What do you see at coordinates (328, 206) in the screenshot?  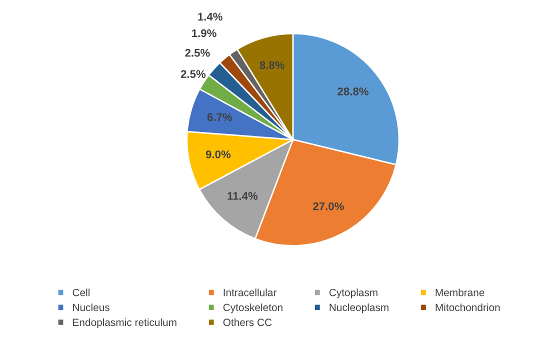 I see `data-label: 27.0%` at bounding box center [328, 206].